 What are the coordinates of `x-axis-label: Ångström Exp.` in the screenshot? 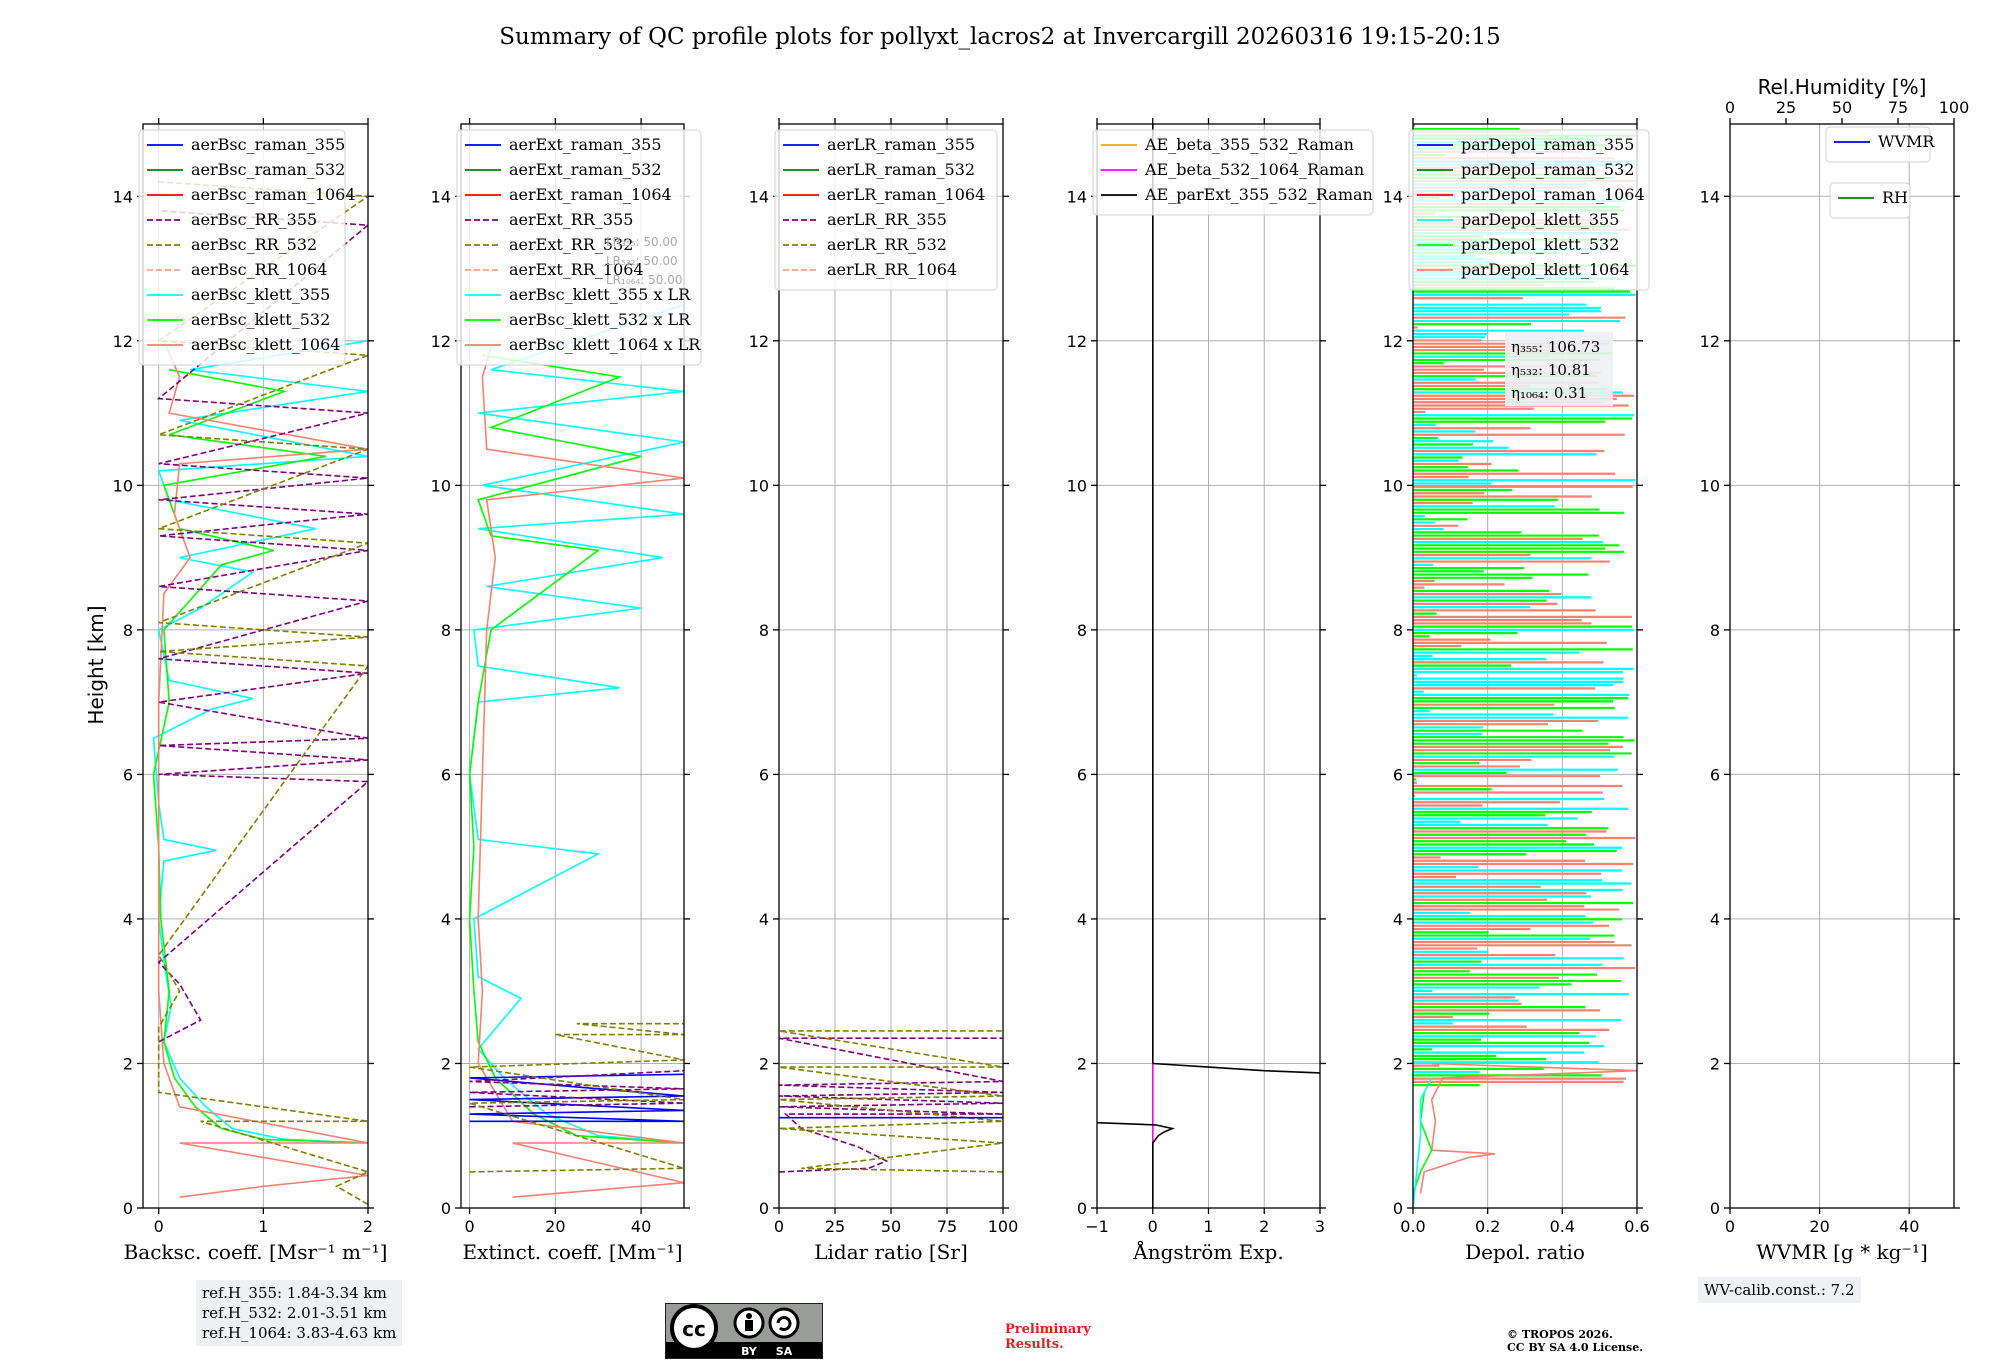 It's located at (1207, 1251).